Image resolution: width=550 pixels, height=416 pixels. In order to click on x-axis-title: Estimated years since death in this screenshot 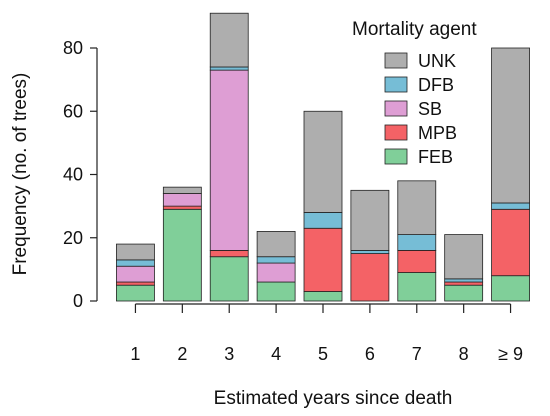, I will do `click(333, 398)`.